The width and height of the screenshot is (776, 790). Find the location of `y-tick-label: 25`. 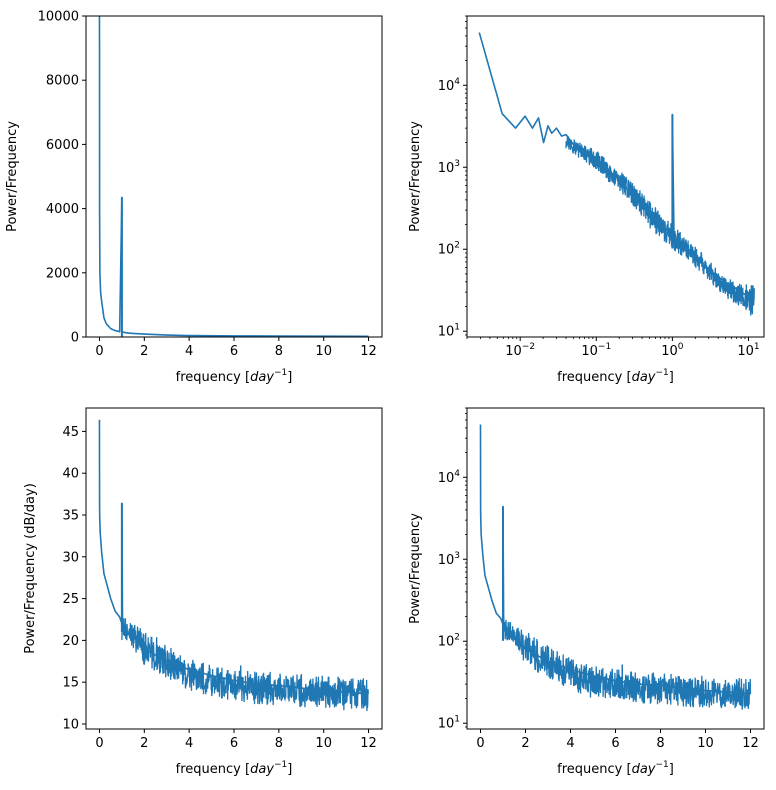

y-tick-label: 25 is located at coordinates (70, 599).